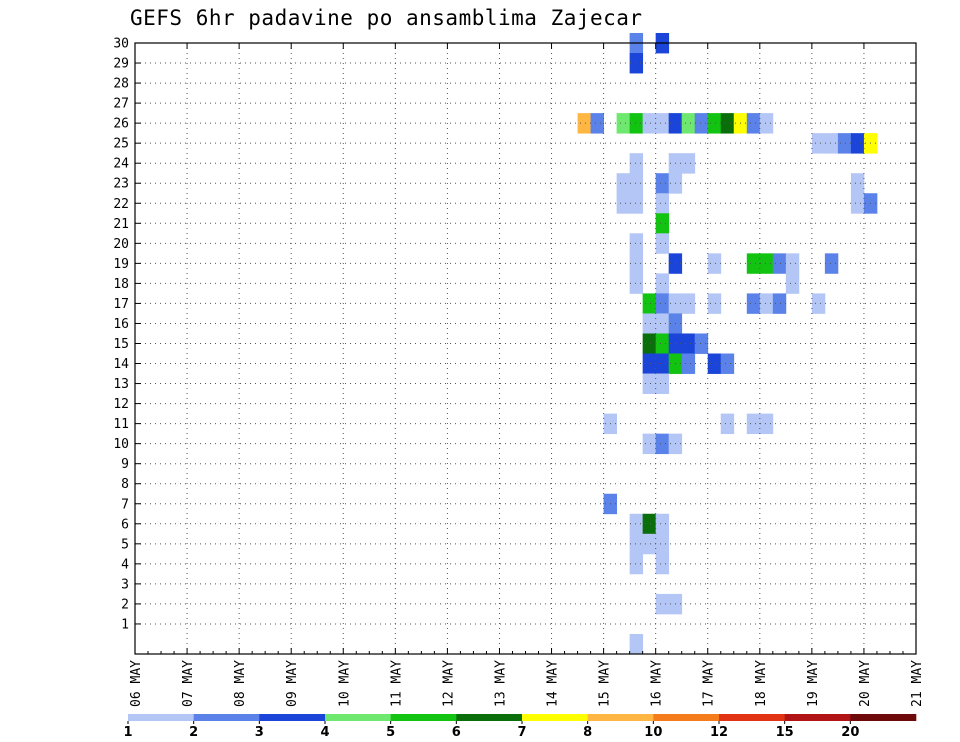 This screenshot has width=960, height=742. What do you see at coordinates (121, 124) in the screenshot?
I see `y-tick-label: 26` at bounding box center [121, 124].